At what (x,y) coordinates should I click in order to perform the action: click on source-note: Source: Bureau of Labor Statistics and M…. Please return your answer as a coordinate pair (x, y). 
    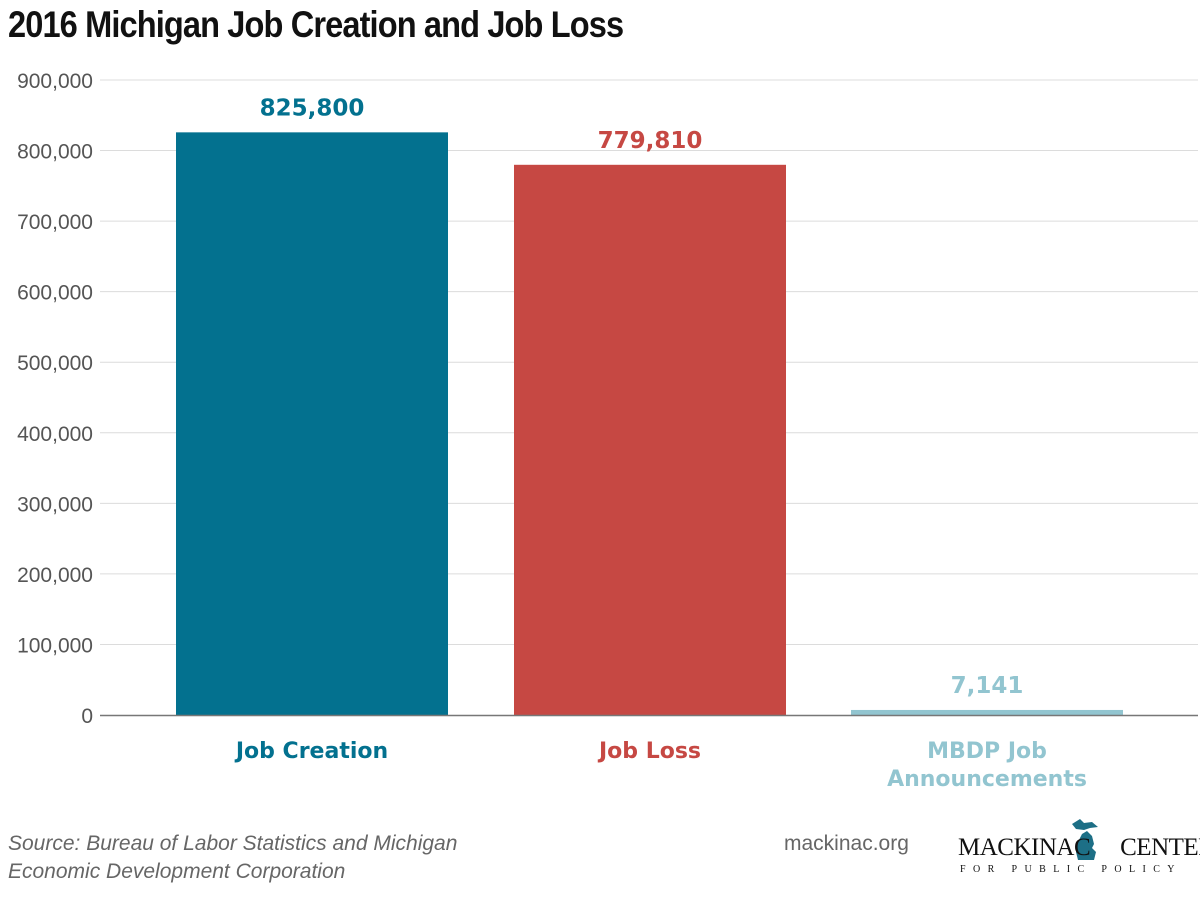
    Looking at the image, I should click on (233, 857).